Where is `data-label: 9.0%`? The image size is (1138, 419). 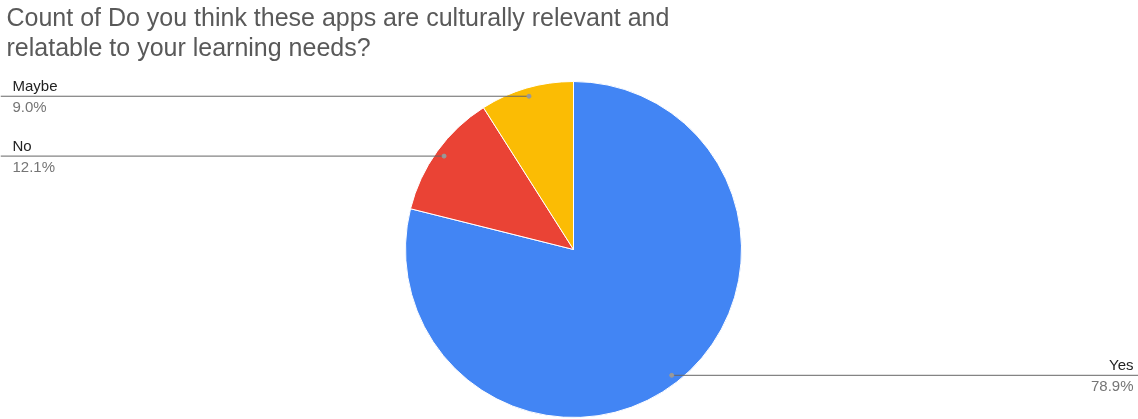 data-label: 9.0% is located at coordinates (29, 107).